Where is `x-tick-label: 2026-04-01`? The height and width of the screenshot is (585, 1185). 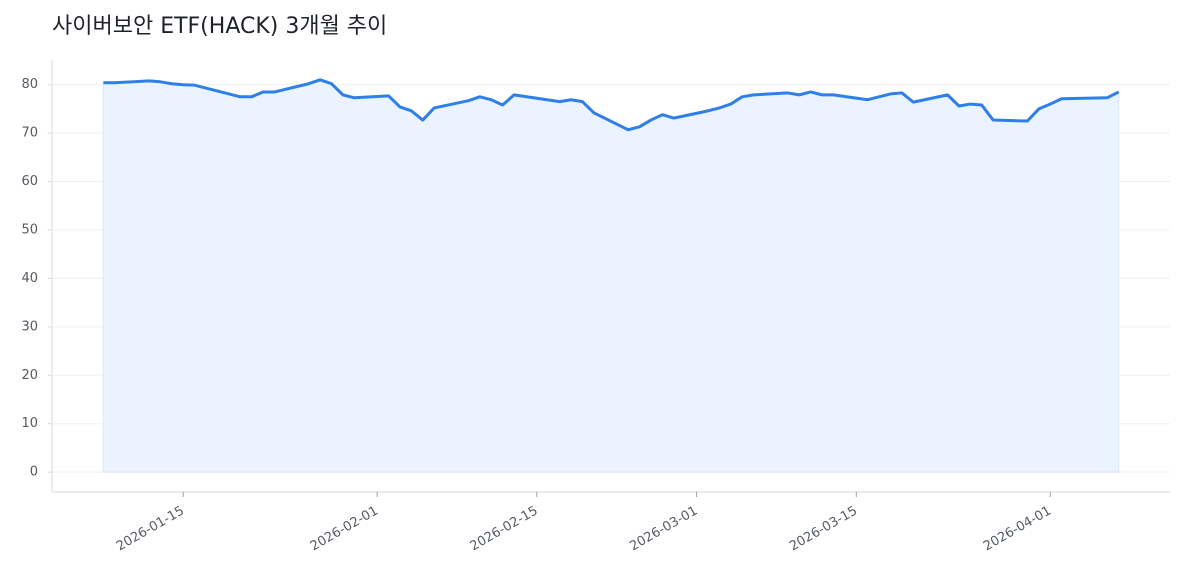
x-tick-label: 2026-04-01 is located at coordinates (1017, 529).